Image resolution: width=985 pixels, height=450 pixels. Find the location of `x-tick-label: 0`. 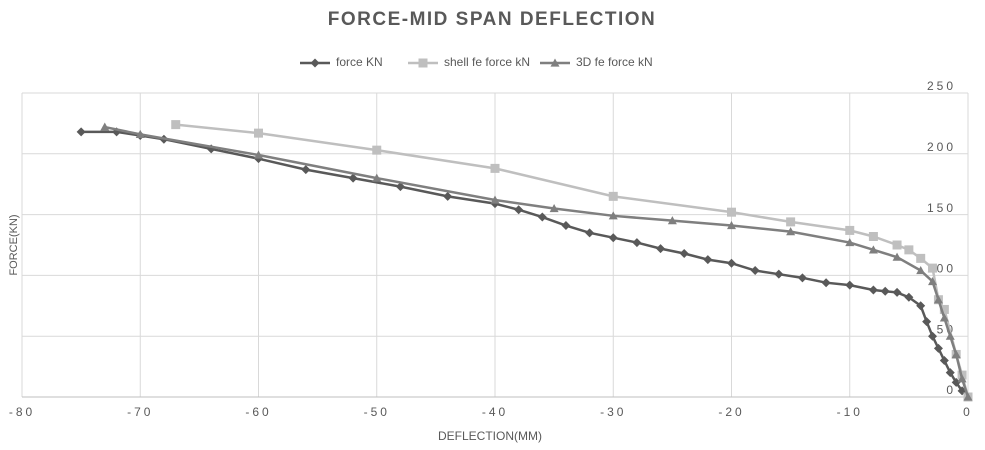

x-tick-label: 0 is located at coordinates (968, 412).